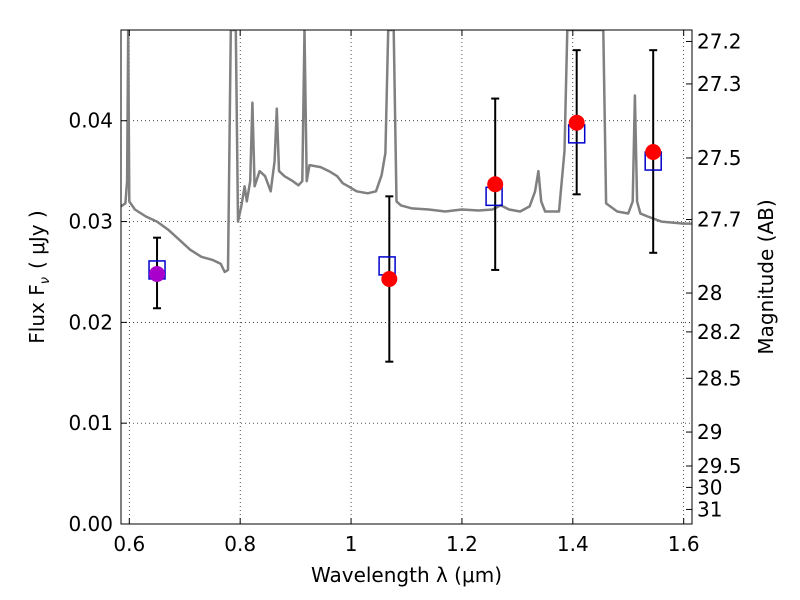  I want to click on x-tick-label: 1.6, so click(684, 544).